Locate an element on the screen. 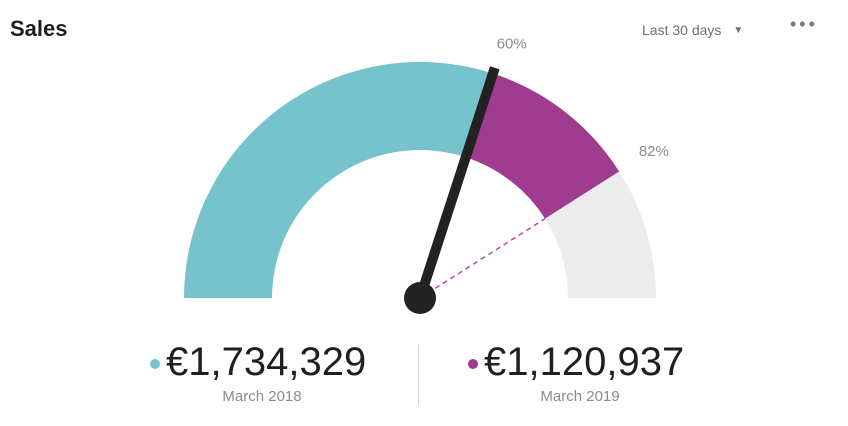 This screenshot has height=426, width=848. stat-2018: €1,734,329 March 2018 is located at coordinates (262, 371).